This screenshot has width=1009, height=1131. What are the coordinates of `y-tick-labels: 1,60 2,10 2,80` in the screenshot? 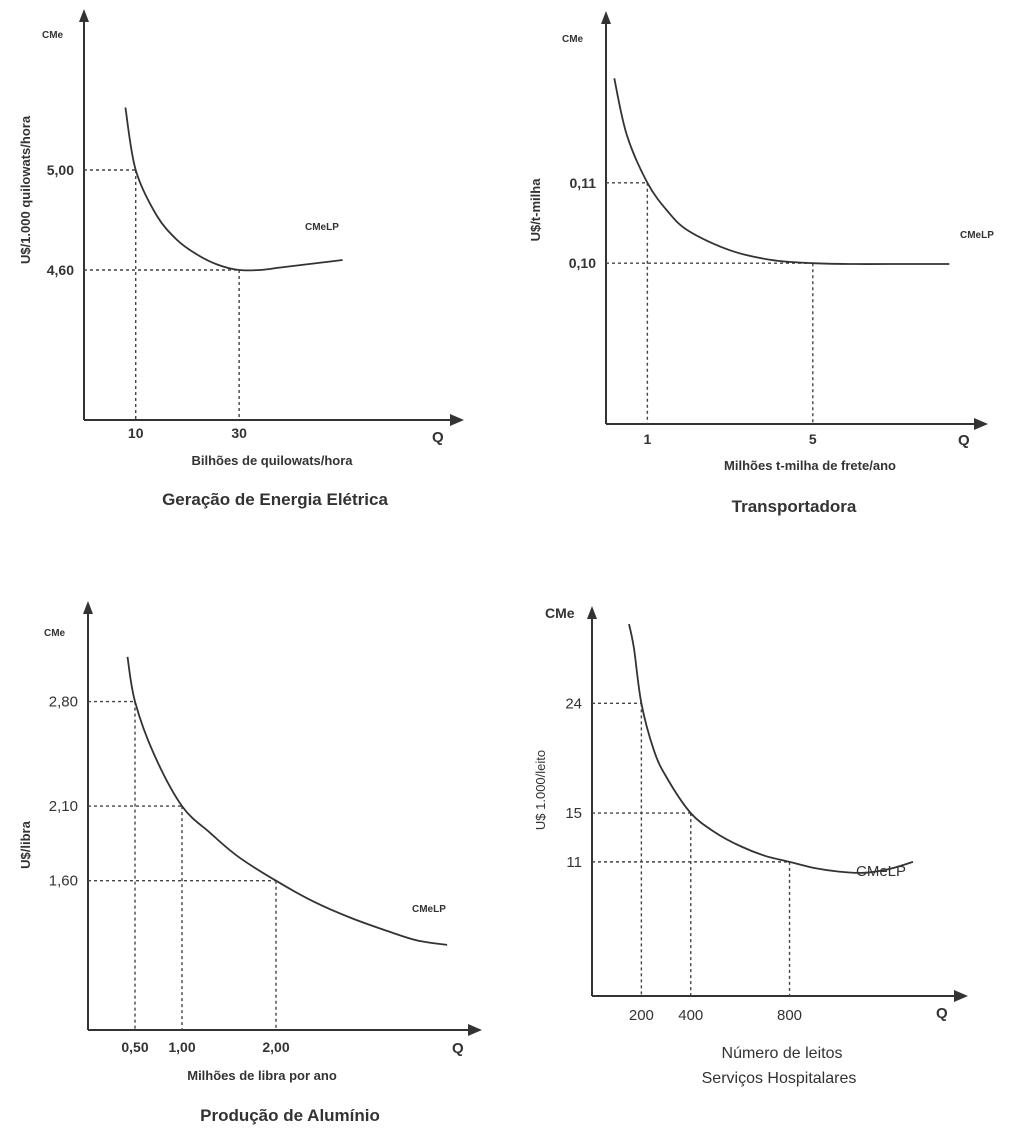 It's located at (63, 792).